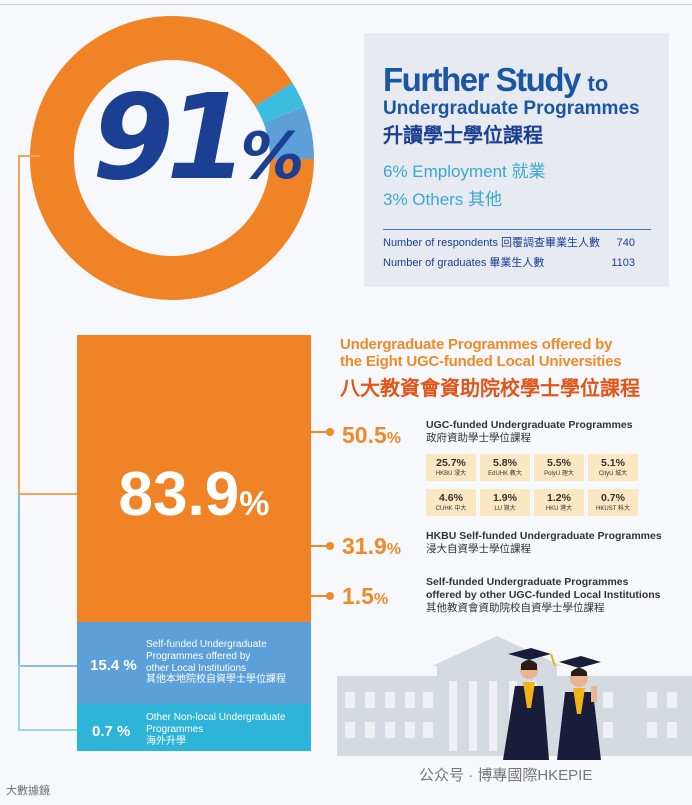  What do you see at coordinates (505, 463) in the screenshot?
I see `university-percent: 5.8%` at bounding box center [505, 463].